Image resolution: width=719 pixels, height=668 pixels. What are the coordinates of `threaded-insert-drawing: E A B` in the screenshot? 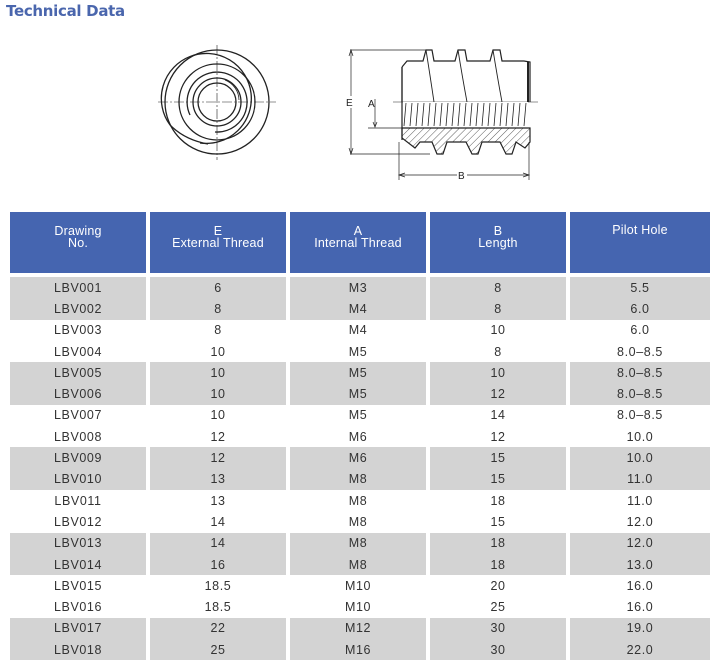 It's located at (350, 110).